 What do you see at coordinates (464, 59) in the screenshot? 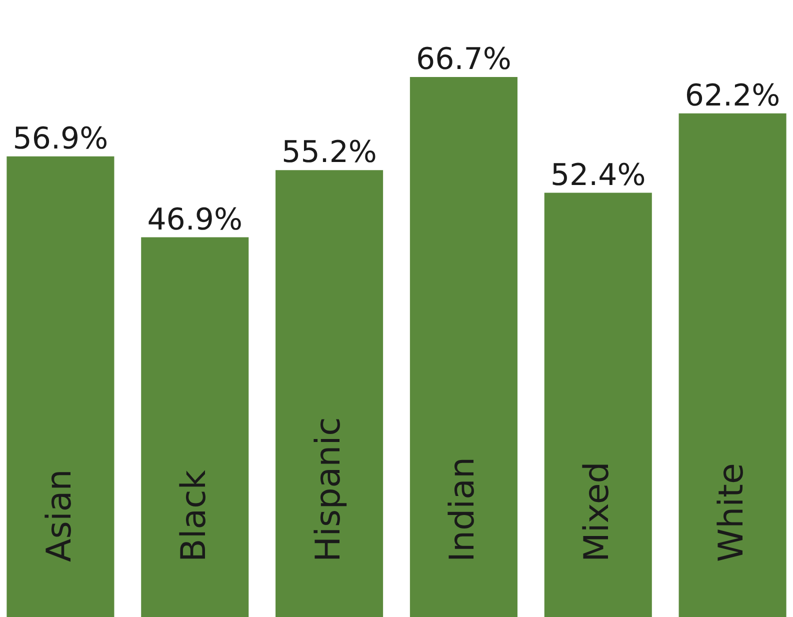
I see `data-label: 66.7%` at bounding box center [464, 59].